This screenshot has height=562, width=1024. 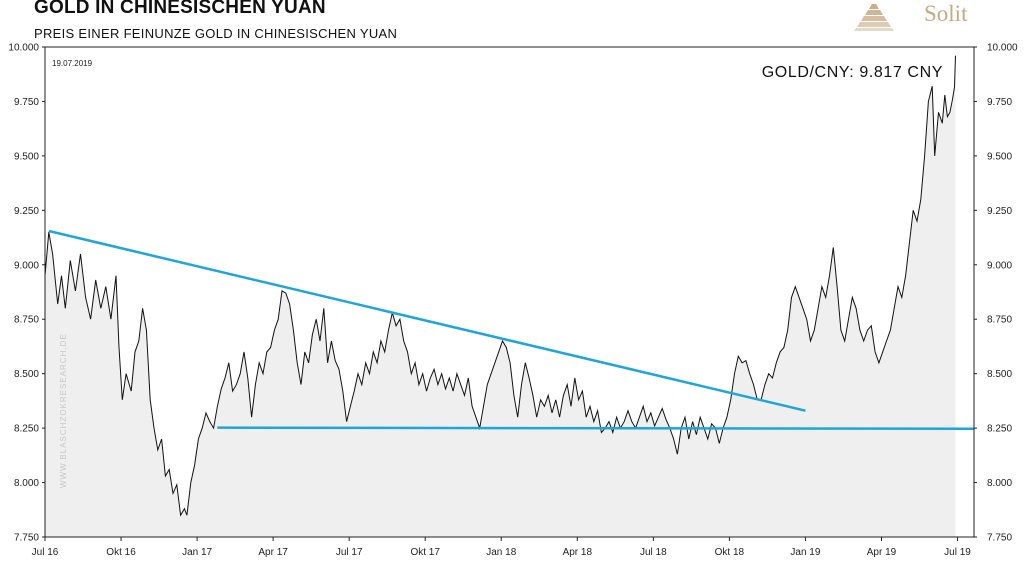 What do you see at coordinates (26, 374) in the screenshot?
I see `y-tick-label-left: 8.500` at bounding box center [26, 374].